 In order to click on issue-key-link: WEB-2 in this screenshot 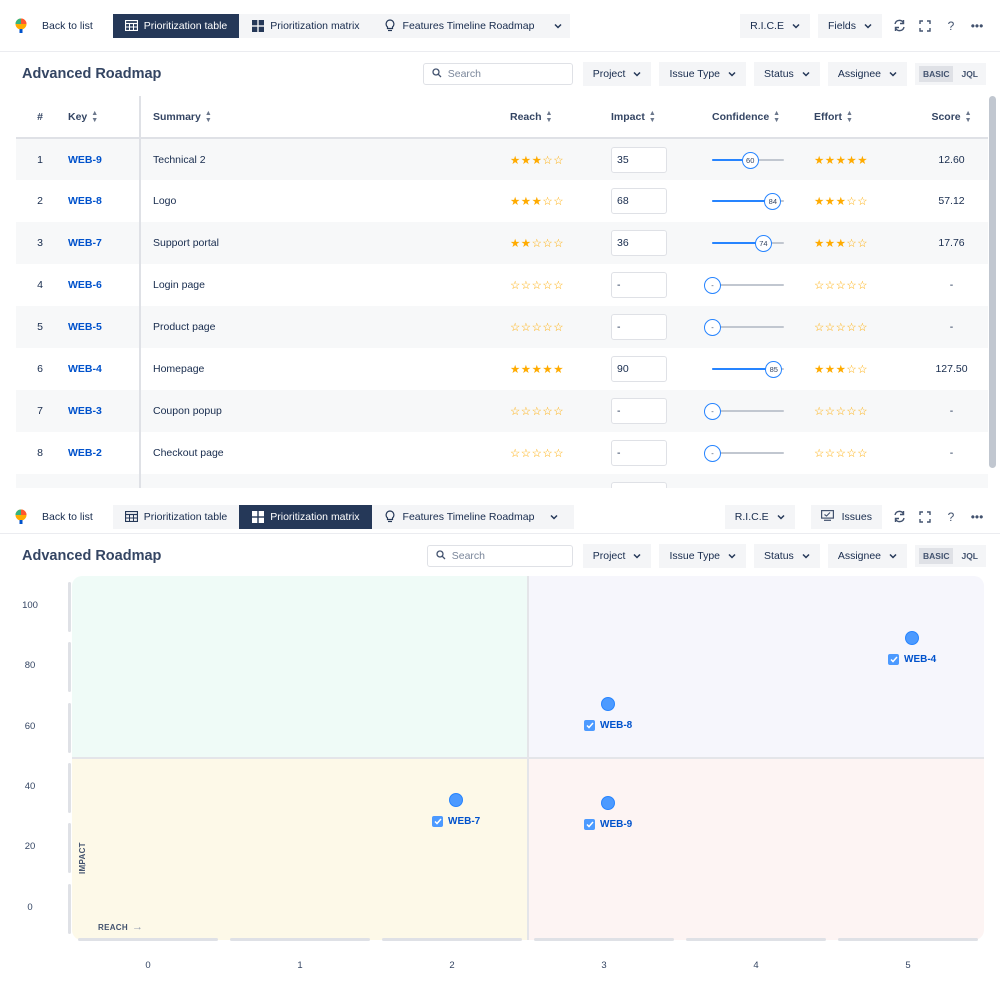, I will do `click(85, 453)`.